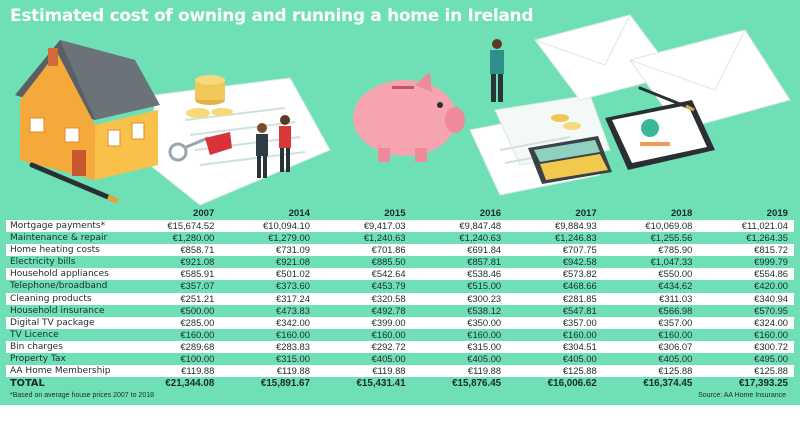  What do you see at coordinates (172, 322) in the screenshot?
I see `cost-cell: €285.00` at bounding box center [172, 322].